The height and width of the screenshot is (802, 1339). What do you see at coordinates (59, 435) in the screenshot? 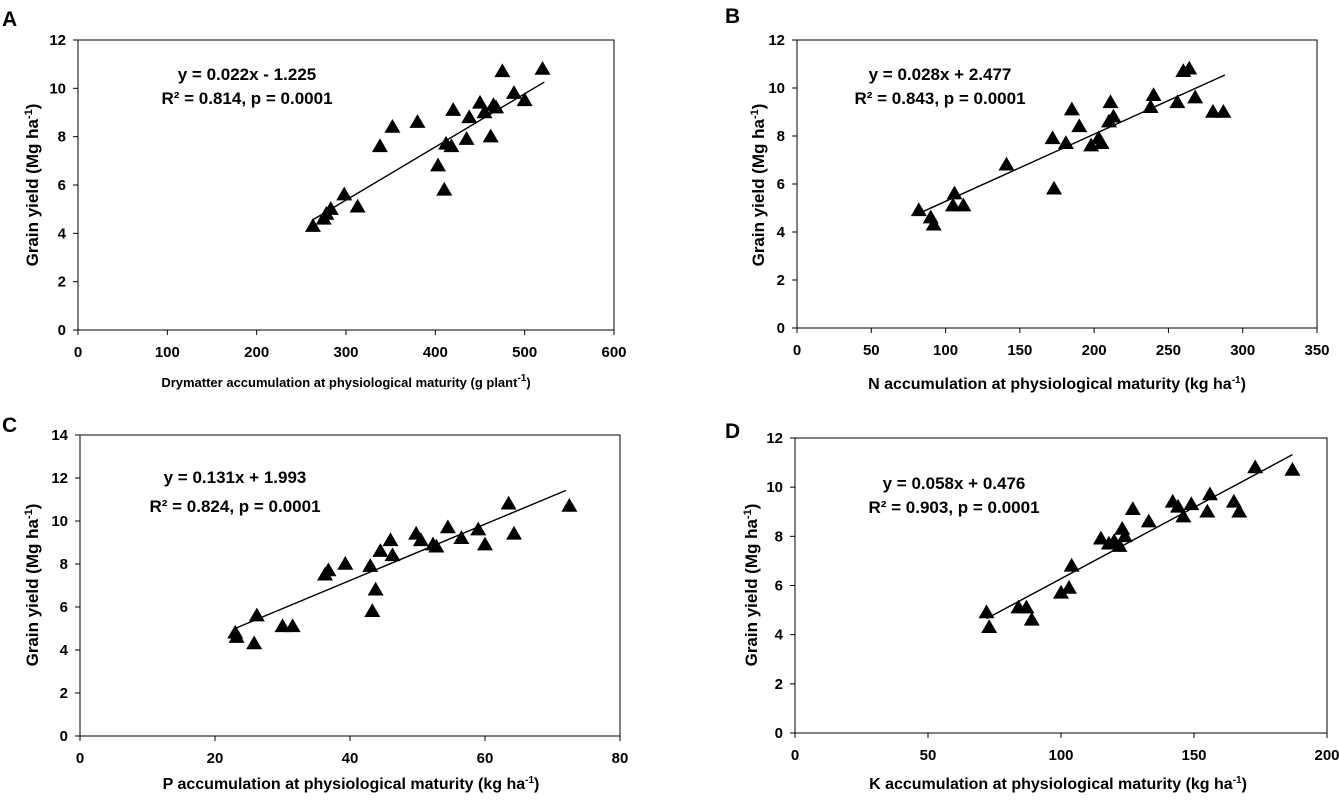
I see `y-tick-label: 14` at bounding box center [59, 435].